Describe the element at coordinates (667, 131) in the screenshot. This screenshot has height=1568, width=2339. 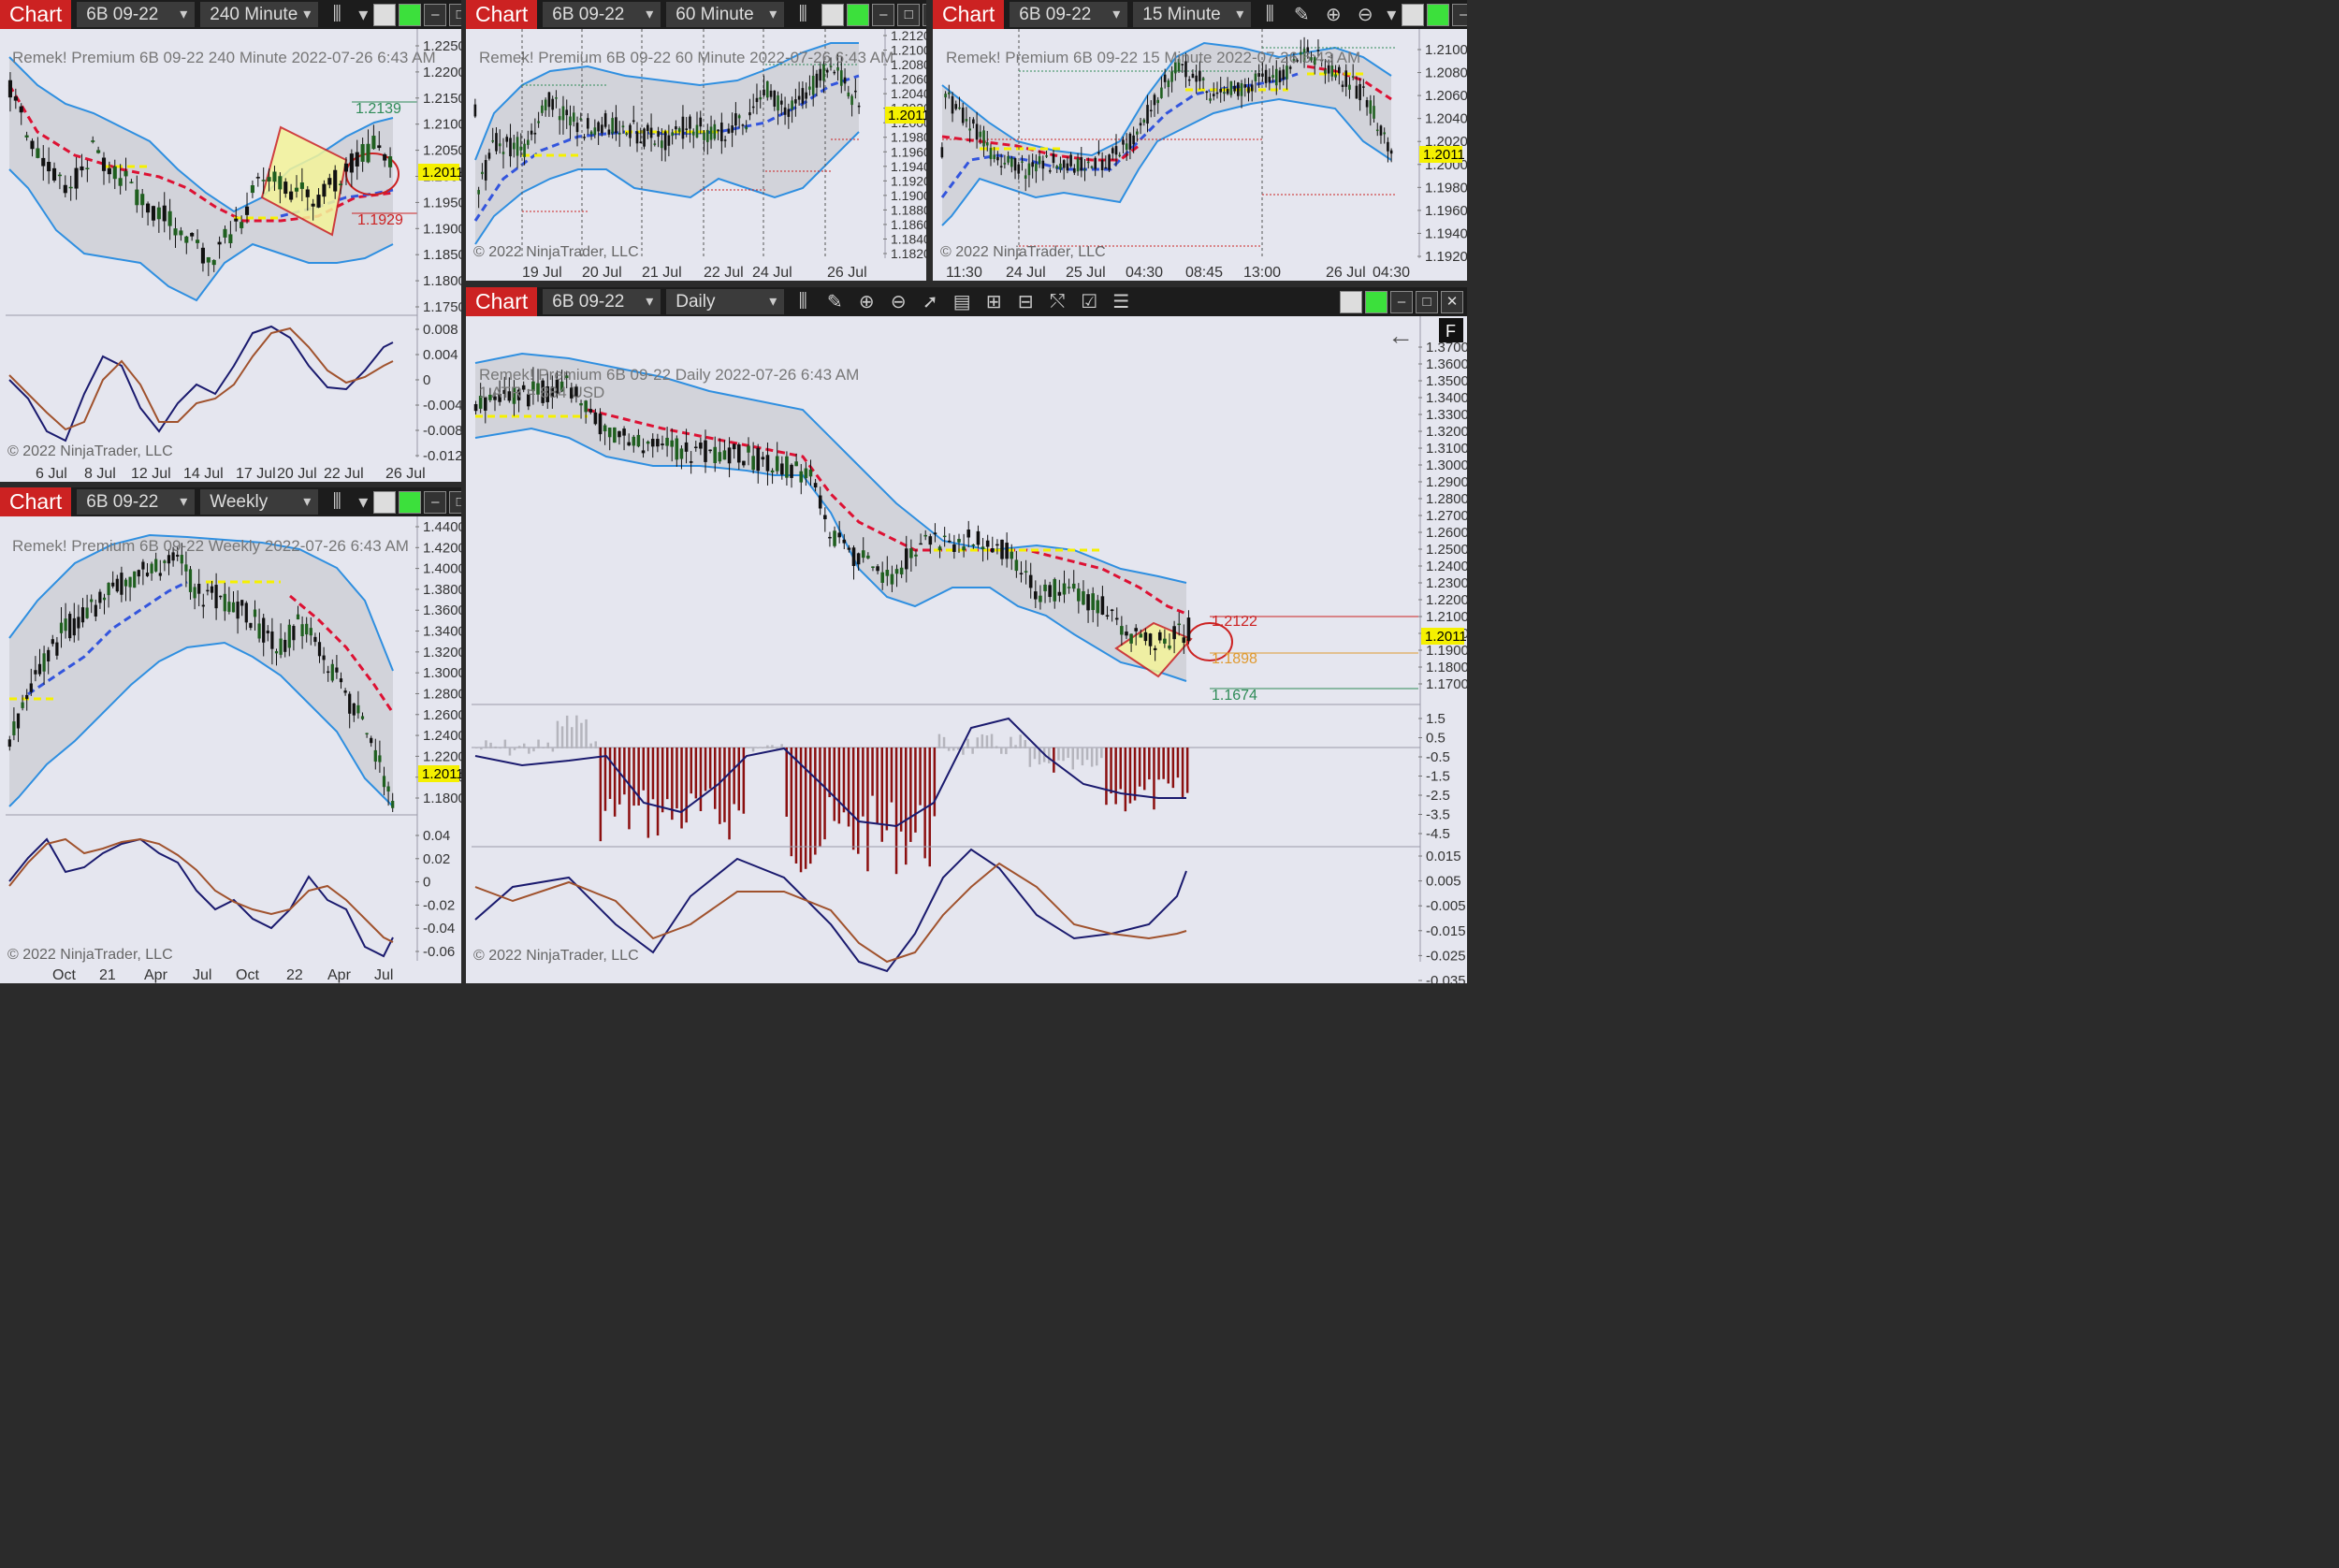
I see `candles-60min` at that location.